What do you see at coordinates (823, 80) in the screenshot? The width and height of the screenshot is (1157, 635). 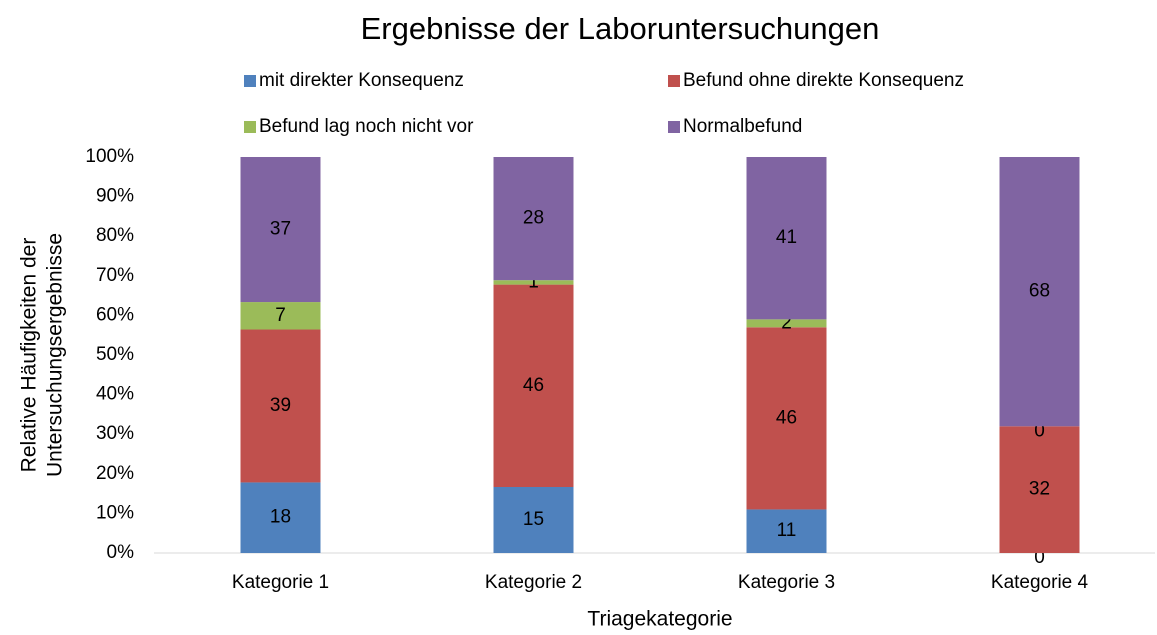 I see `legend-label: Befund ohne direkte Konsequenz` at bounding box center [823, 80].